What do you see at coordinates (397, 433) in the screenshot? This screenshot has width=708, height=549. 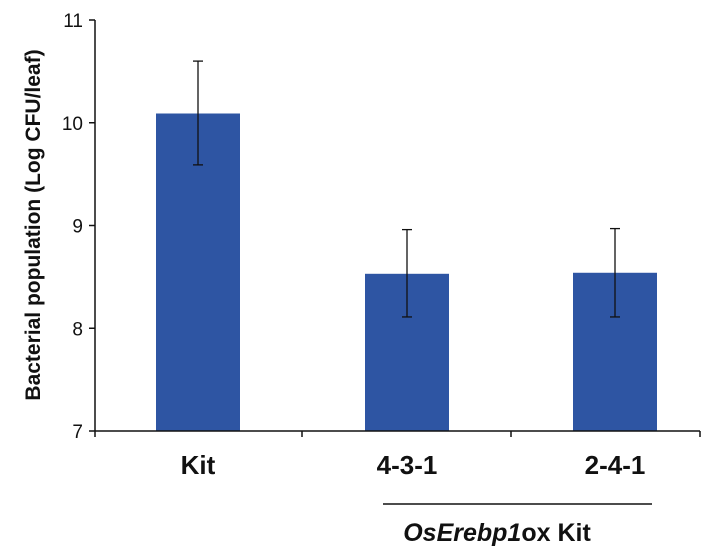 I see `x-axis` at bounding box center [397, 433].